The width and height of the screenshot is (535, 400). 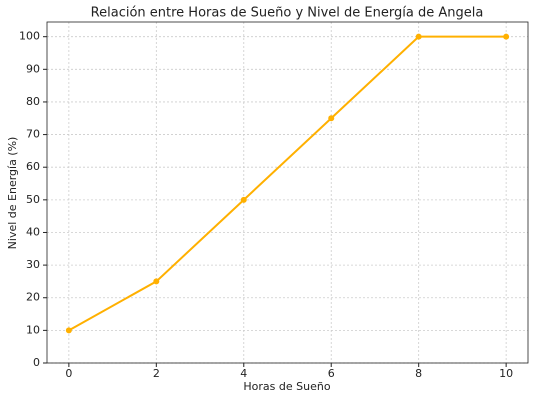 What do you see at coordinates (33, 101) in the screenshot?
I see `y-tick-label: 80` at bounding box center [33, 101].